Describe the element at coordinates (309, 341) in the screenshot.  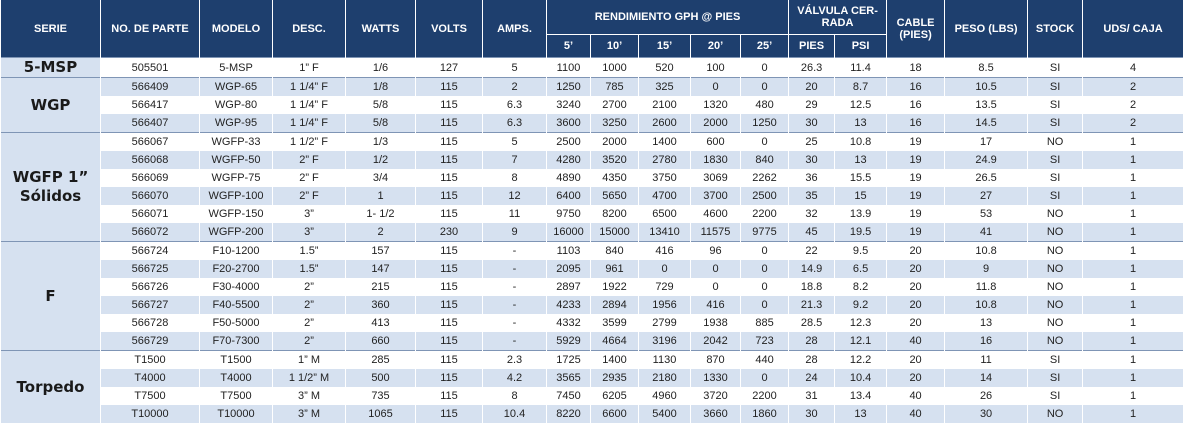
I see `table-cell: 2”` at that location.